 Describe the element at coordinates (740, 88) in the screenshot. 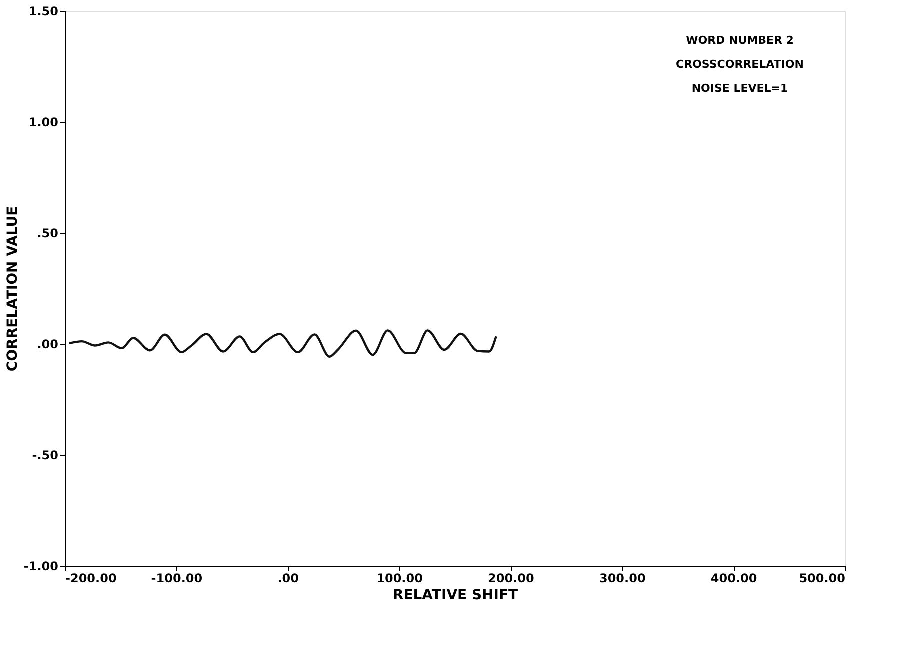

I see `annotation: NOISE LEVEL=1` at that location.